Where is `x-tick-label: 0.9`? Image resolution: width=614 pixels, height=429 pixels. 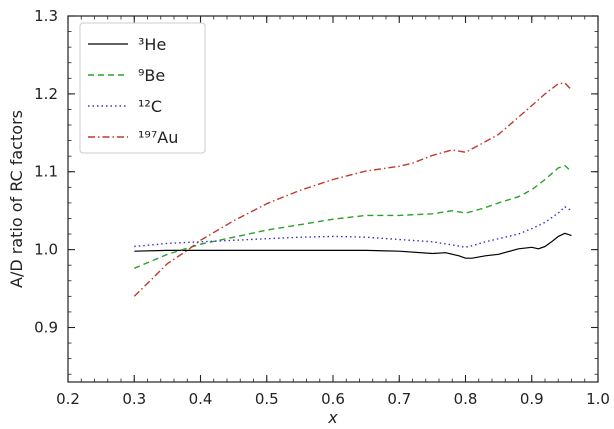 x-tick-label: 0.9 is located at coordinates (532, 399).